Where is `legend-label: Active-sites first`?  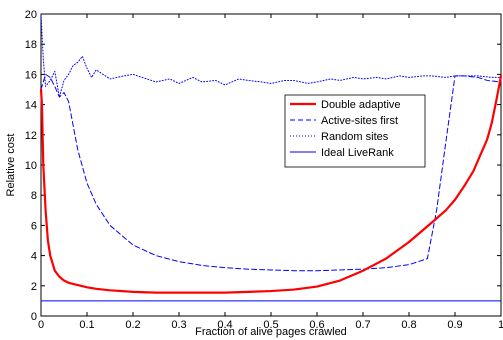 legend-label: Active-sites first is located at coordinates (359, 121).